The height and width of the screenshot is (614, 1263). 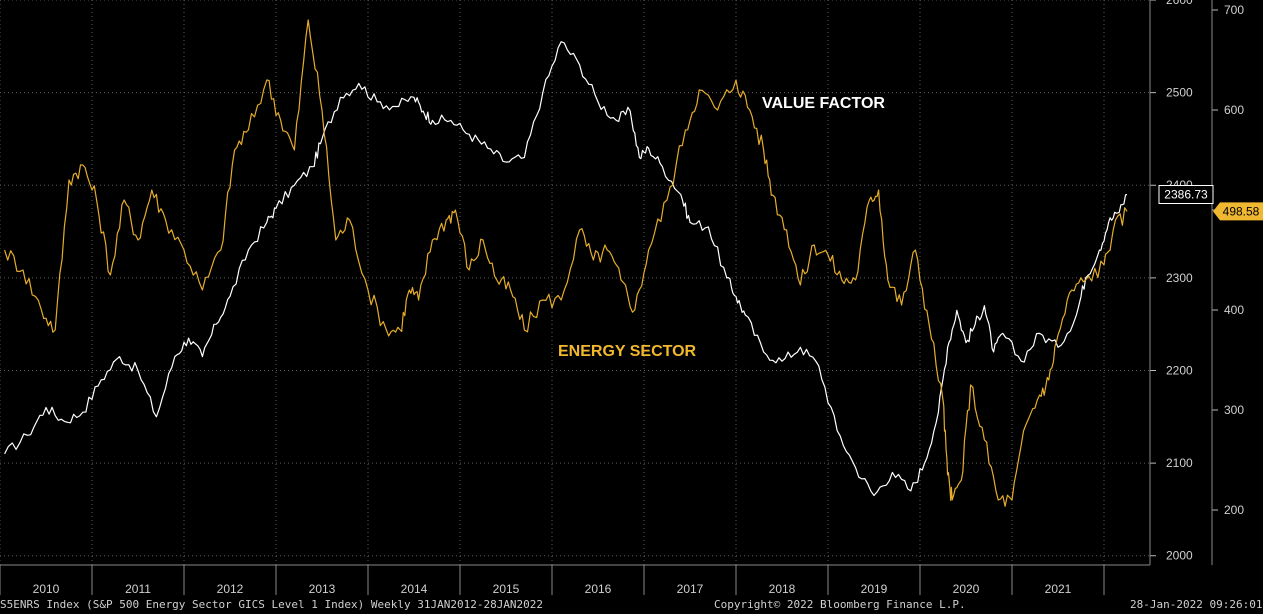 I want to click on footer-copyright: Copyright© 2022 Bloomberg Finance L.P., so click(x=840, y=604).